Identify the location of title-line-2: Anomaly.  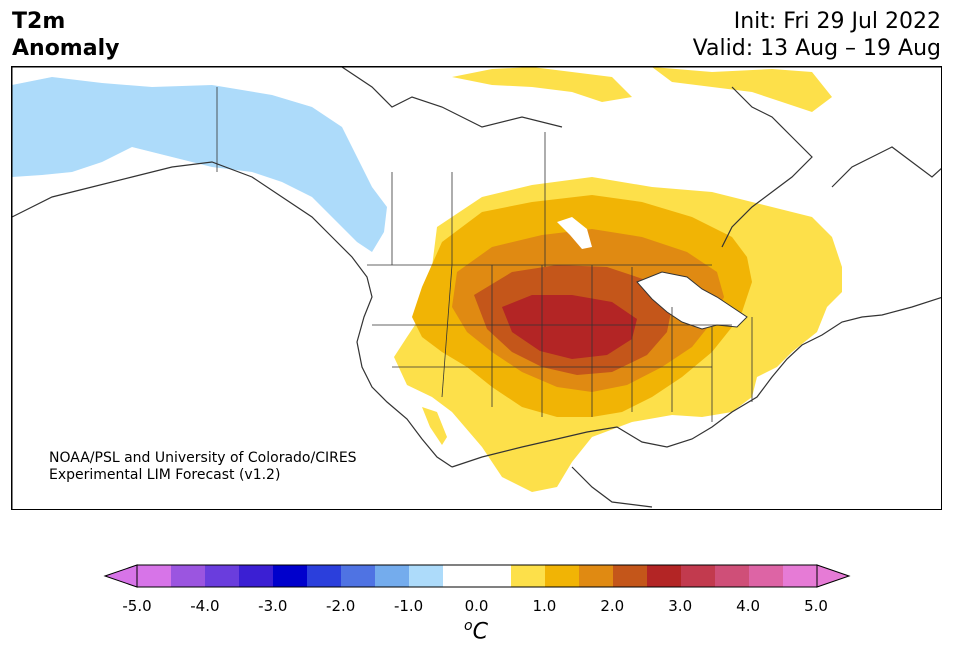
(66, 48).